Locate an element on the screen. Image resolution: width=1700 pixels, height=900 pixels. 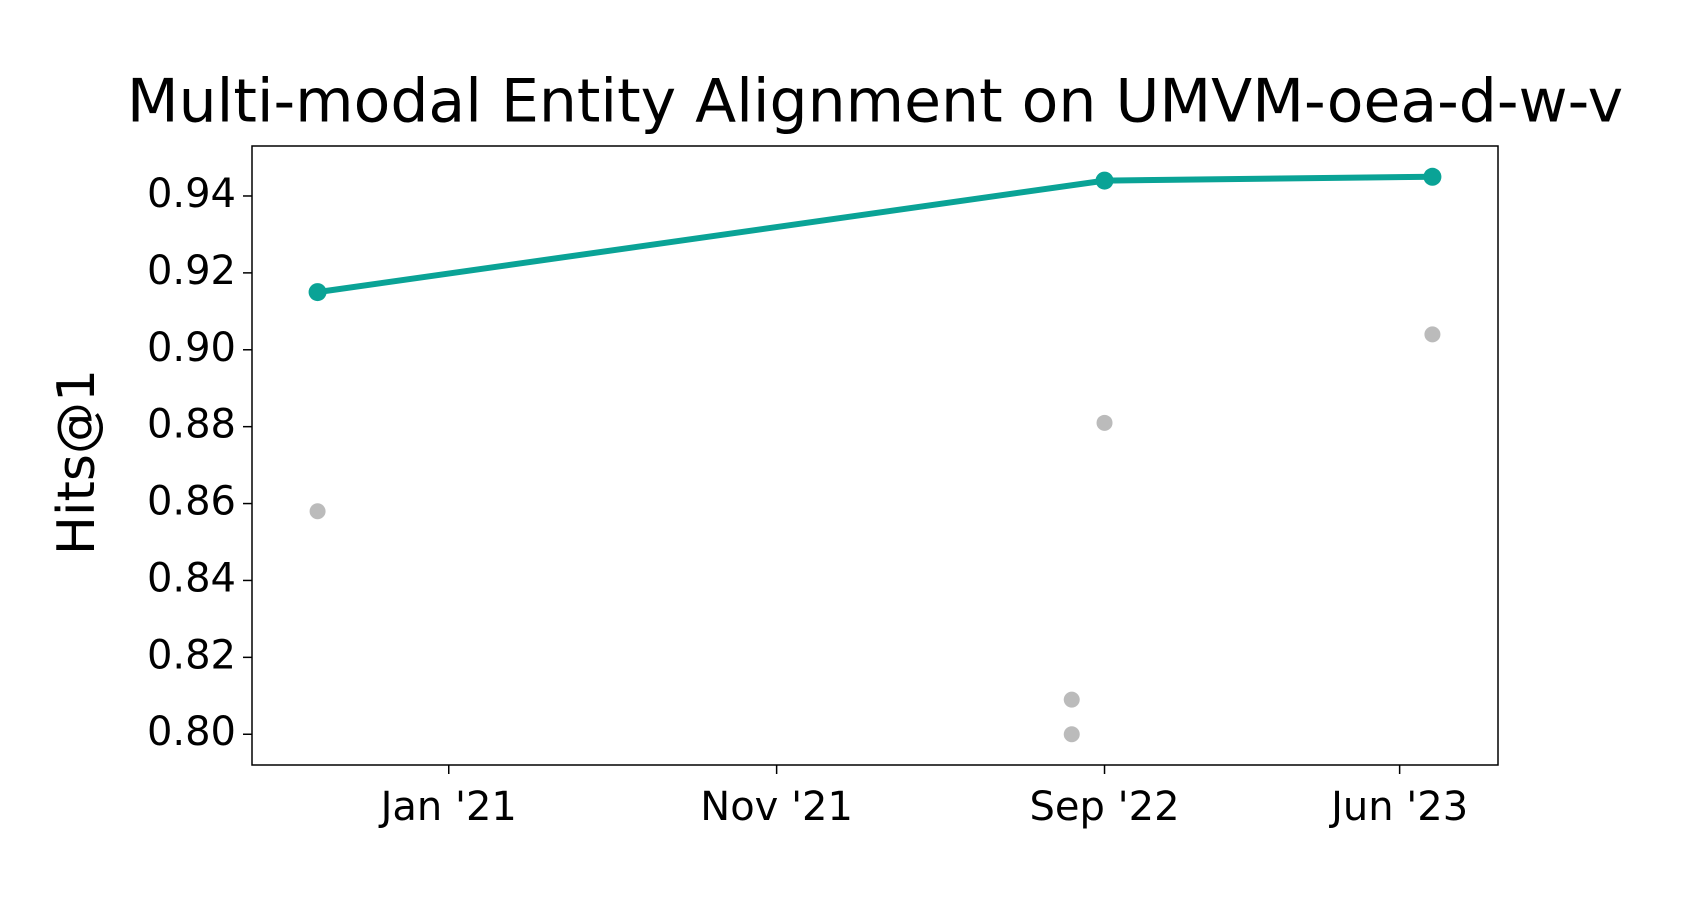
y-axis-label: Hits@1 is located at coordinates (77, 462).